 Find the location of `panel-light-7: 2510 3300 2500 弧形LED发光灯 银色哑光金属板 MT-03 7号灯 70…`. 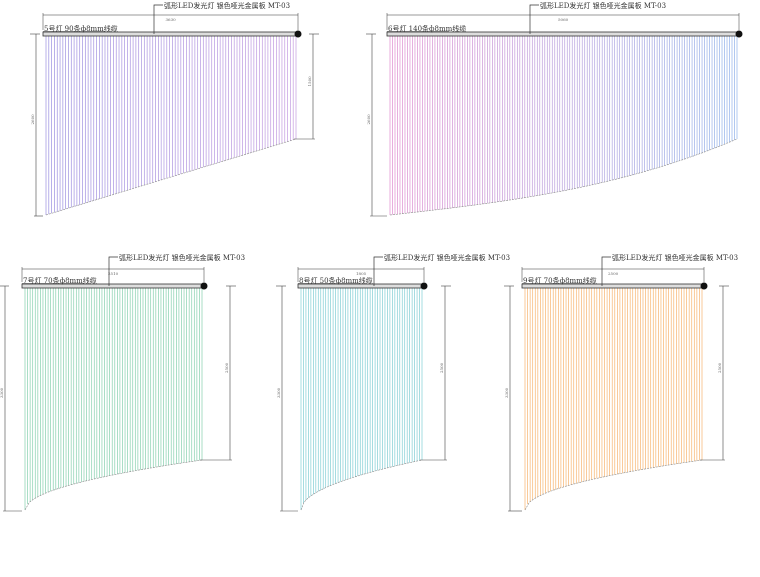

panel-light-7: 2510 3300 2500 弧形LED发光灯 银色哑光金属板 MT-03 7号灯 70… is located at coordinates (122, 382).